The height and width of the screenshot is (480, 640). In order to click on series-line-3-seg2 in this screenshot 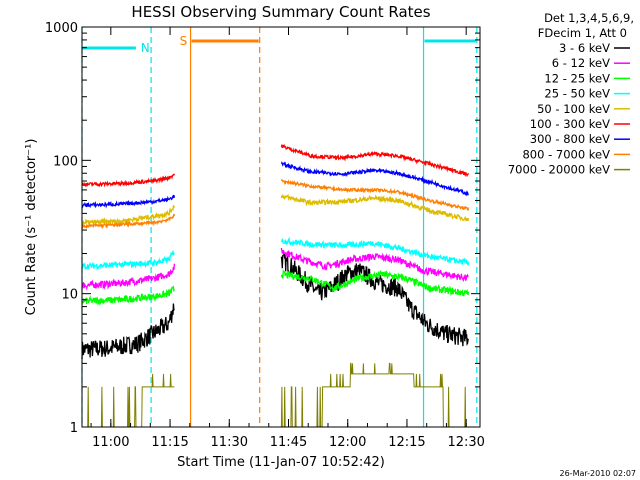, I will do `click(375, 251)`.